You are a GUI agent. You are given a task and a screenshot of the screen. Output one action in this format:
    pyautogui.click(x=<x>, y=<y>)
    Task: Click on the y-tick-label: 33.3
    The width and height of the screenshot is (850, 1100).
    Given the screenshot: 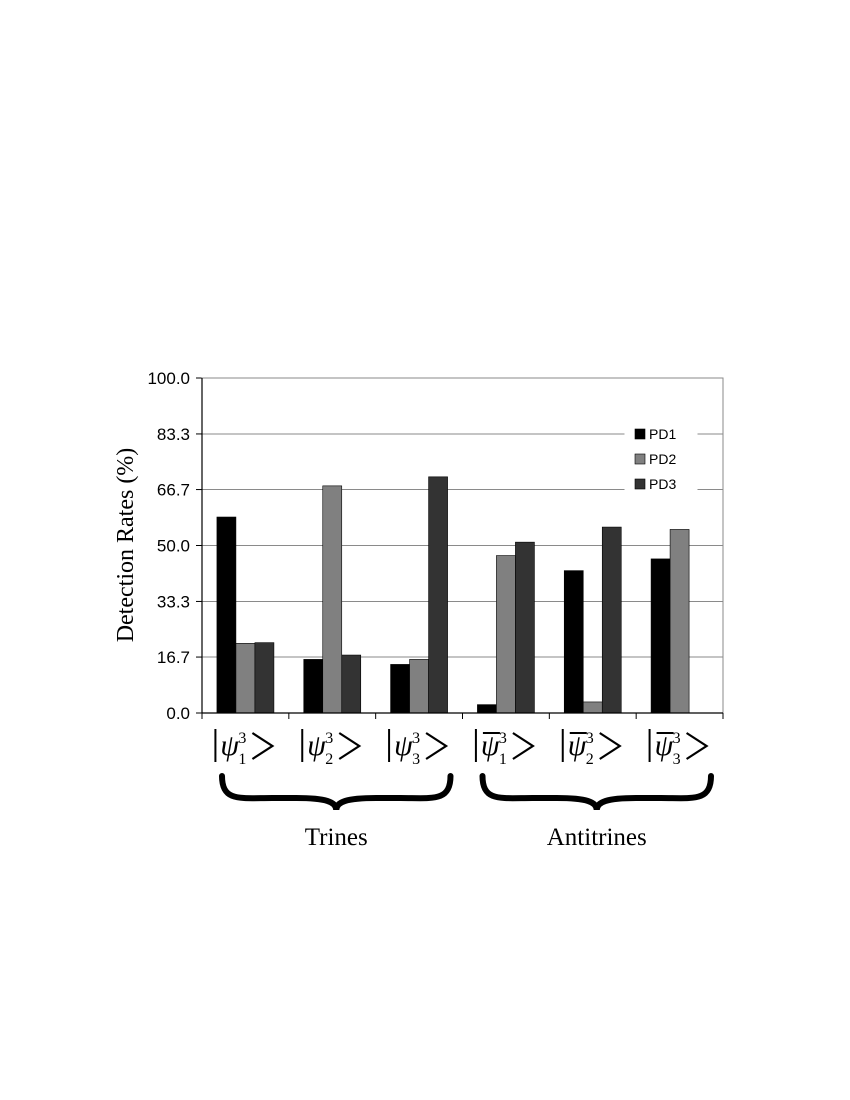 What is the action you would take?
    pyautogui.click(x=173, y=601)
    